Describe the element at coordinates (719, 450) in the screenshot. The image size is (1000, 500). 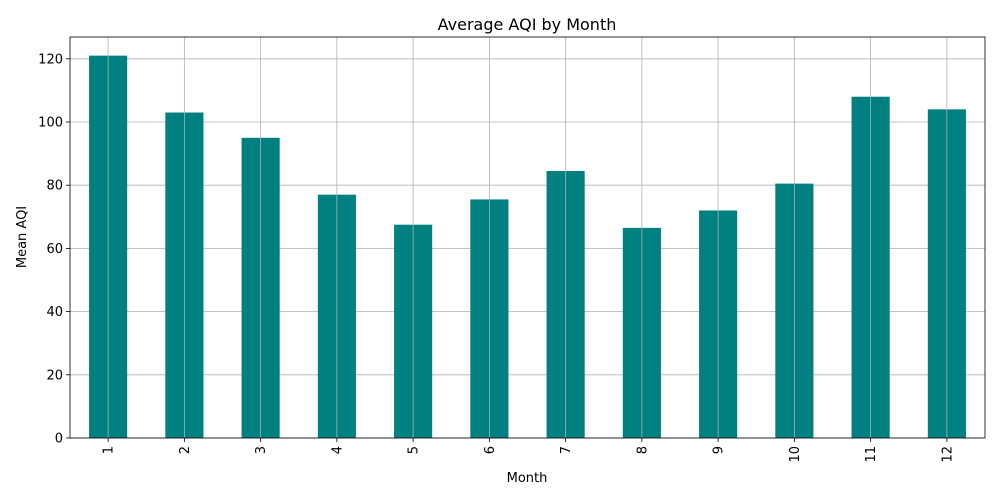
I see `x-tick-label: 9` at that location.